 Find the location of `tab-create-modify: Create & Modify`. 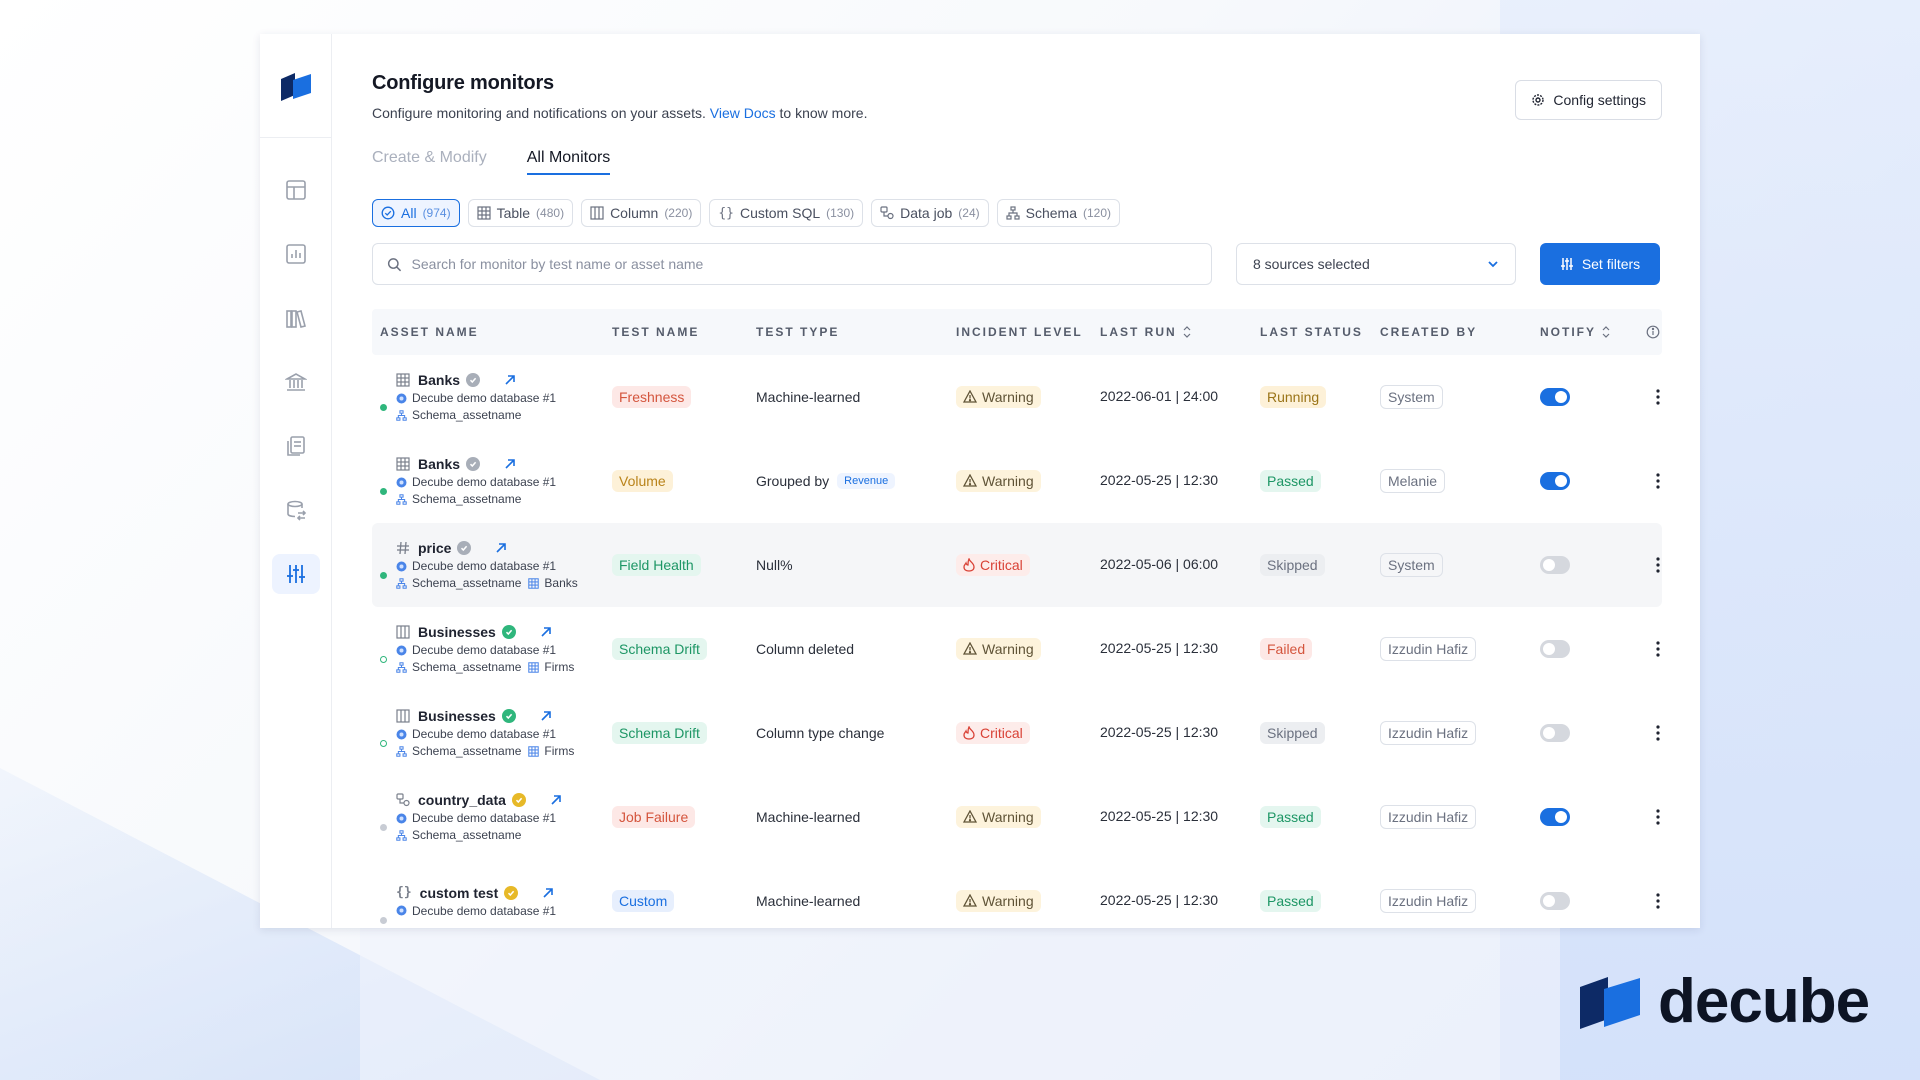

tab-create-modify: Create & Modify is located at coordinates (429, 157).